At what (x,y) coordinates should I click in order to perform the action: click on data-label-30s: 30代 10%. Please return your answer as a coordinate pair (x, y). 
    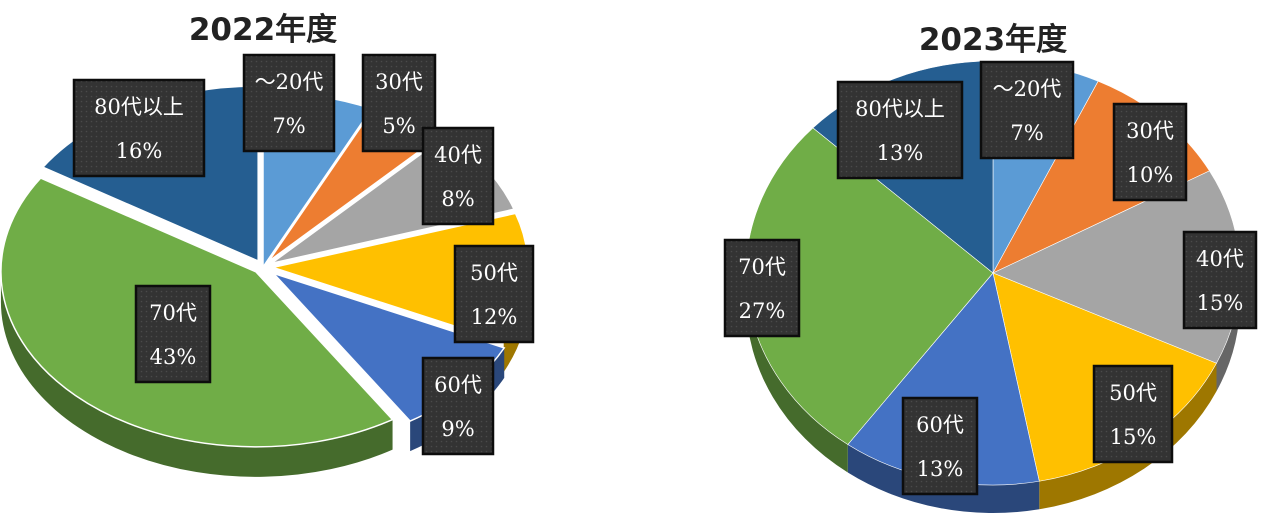
    Looking at the image, I should click on (1150, 152).